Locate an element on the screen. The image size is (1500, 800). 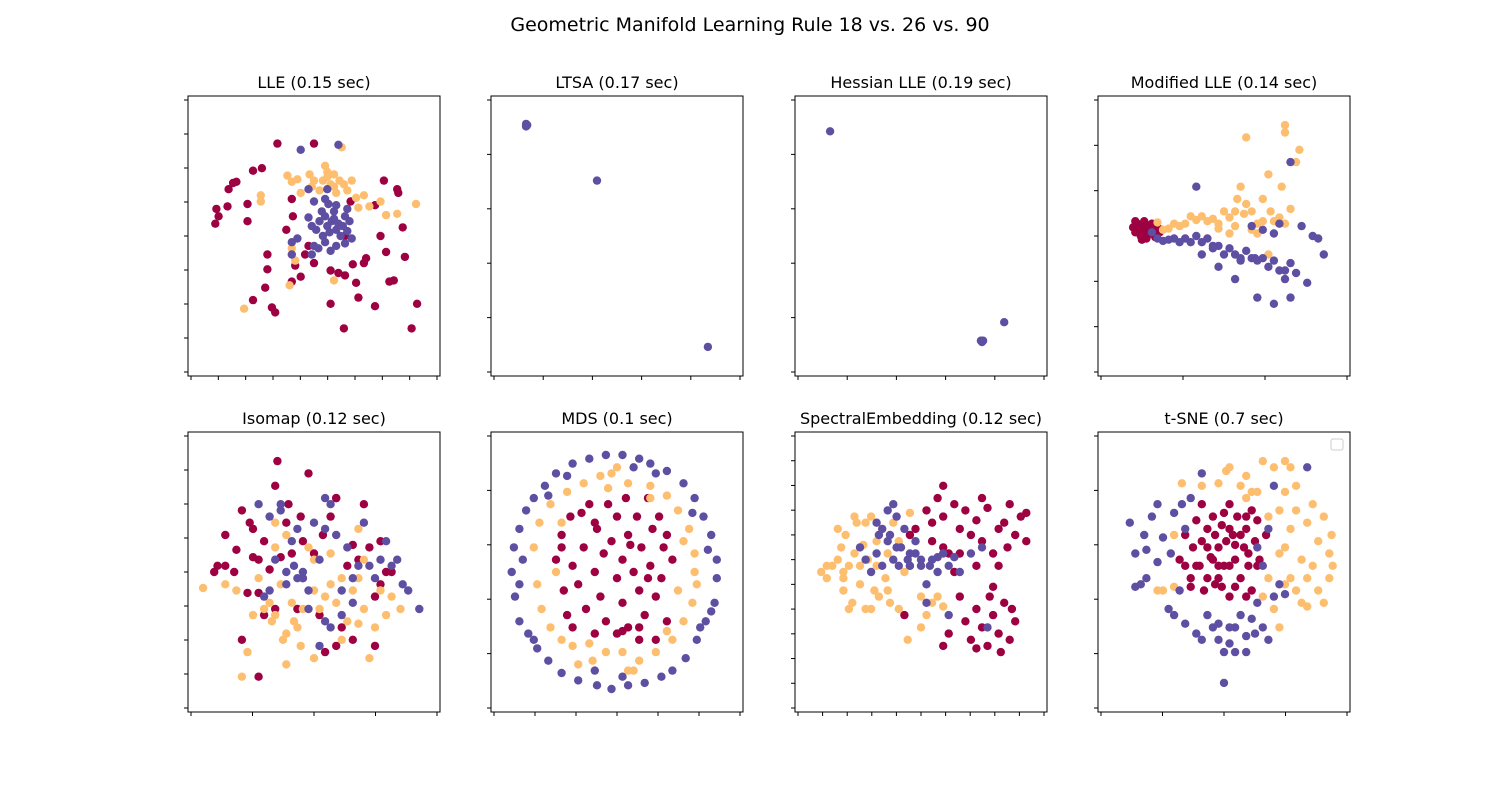
axes-frame is located at coordinates (921, 236).